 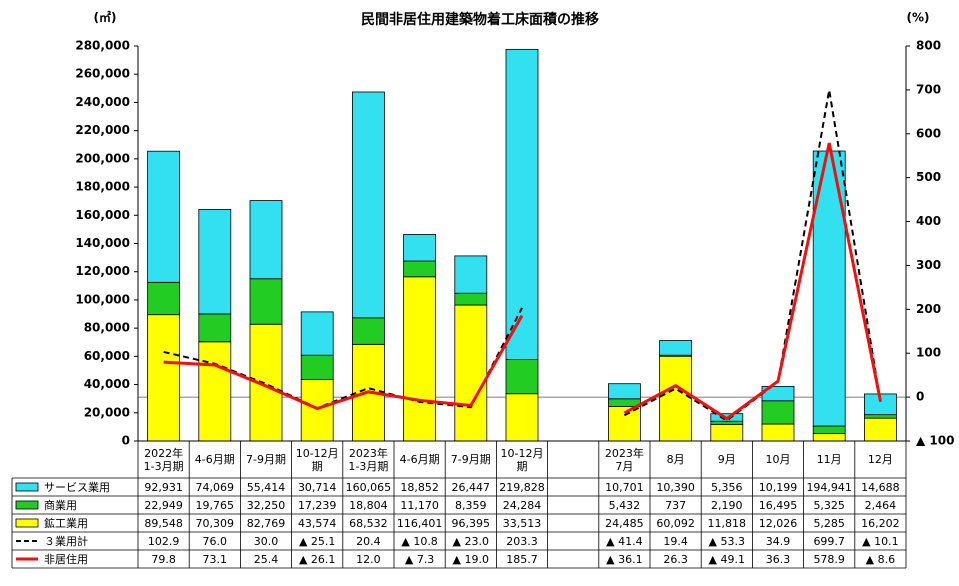 I want to click on y2-tick-label: 600, so click(x=928, y=133).